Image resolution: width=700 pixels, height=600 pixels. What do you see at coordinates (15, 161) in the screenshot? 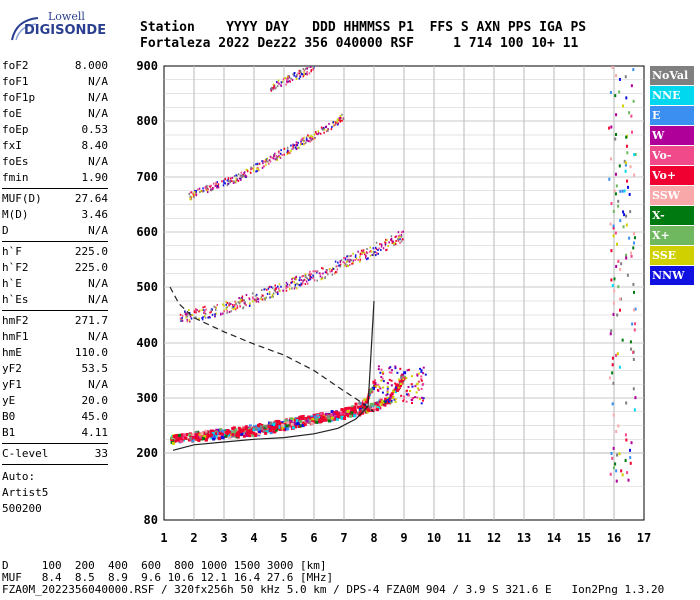
I see `param-name: foEs` at bounding box center [15, 161].